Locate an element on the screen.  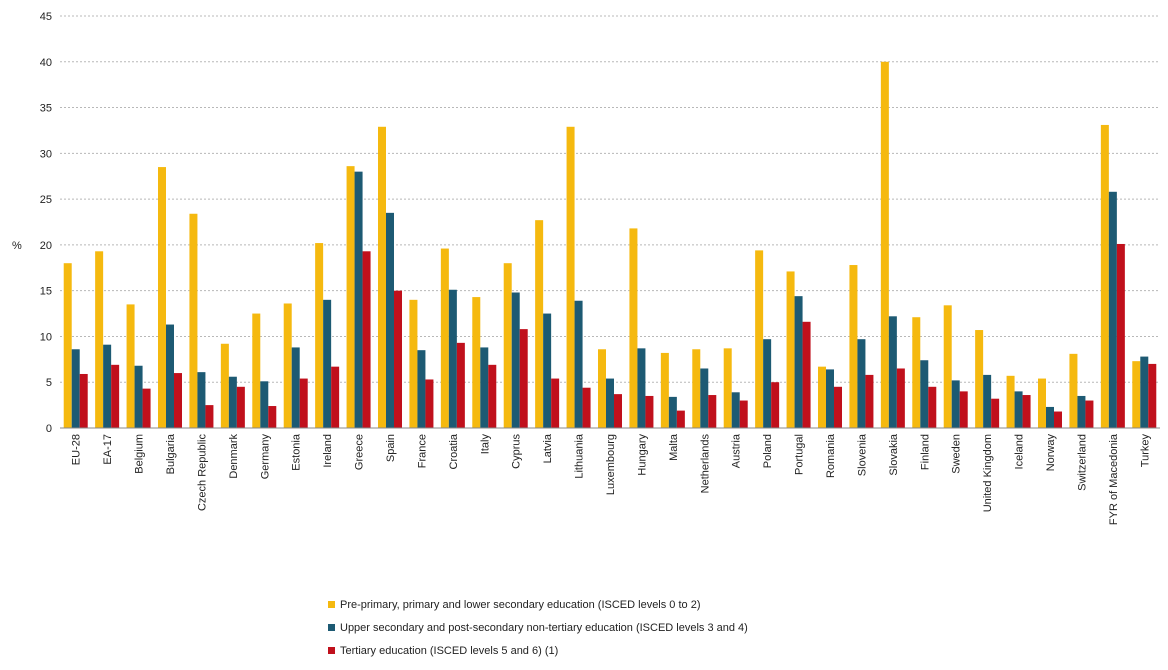
y-tick-label: 45 is located at coordinates (46, 17).